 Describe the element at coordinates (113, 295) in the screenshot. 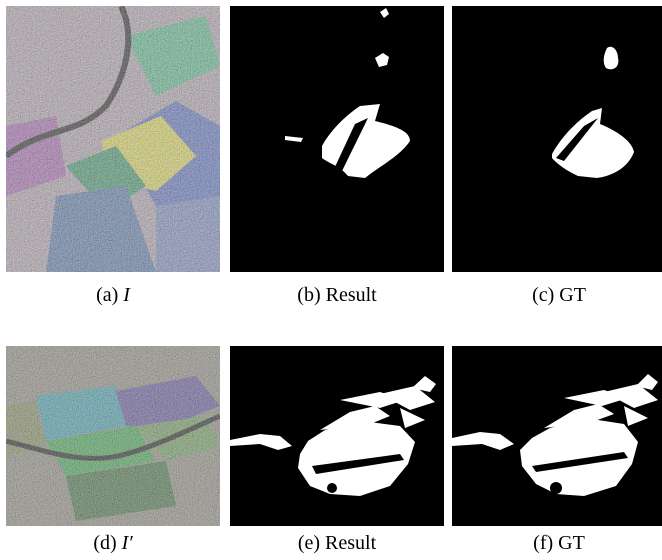

I see `caption-a: (a) I` at that location.